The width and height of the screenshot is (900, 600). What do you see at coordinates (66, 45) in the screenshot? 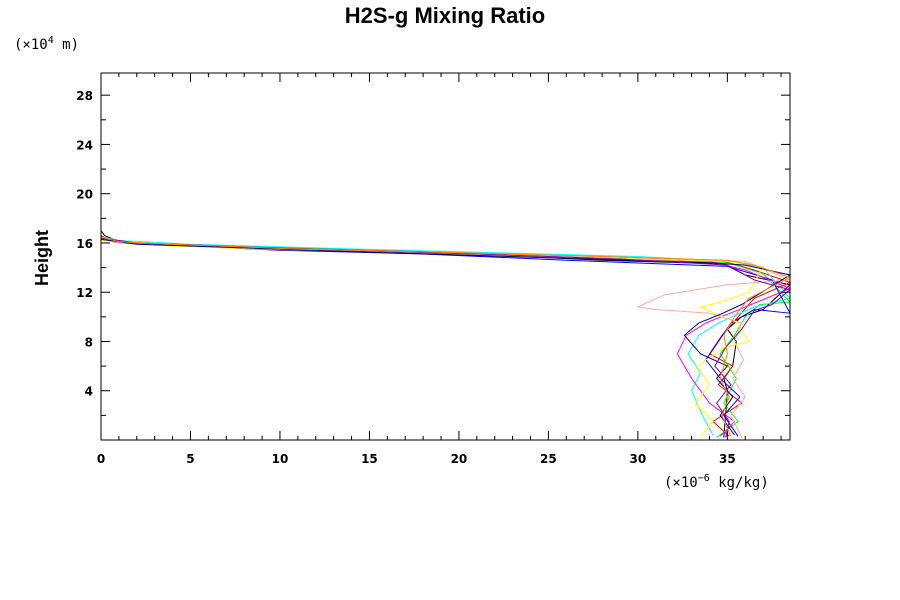
I see `y-unit-suffix: m)` at bounding box center [66, 45].